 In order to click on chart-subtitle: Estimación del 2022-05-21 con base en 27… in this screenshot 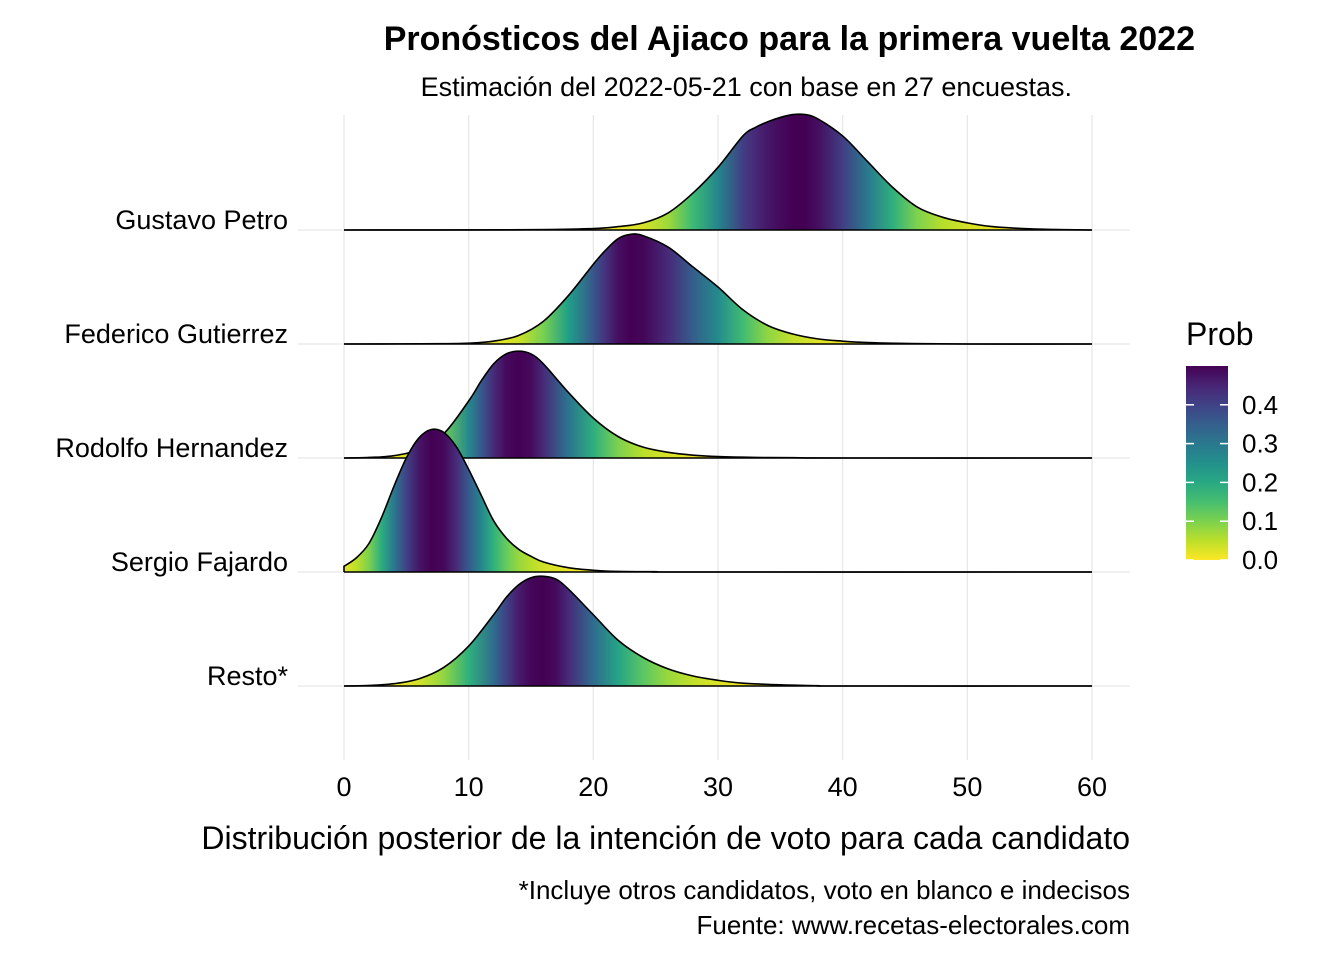, I will do `click(746, 87)`.